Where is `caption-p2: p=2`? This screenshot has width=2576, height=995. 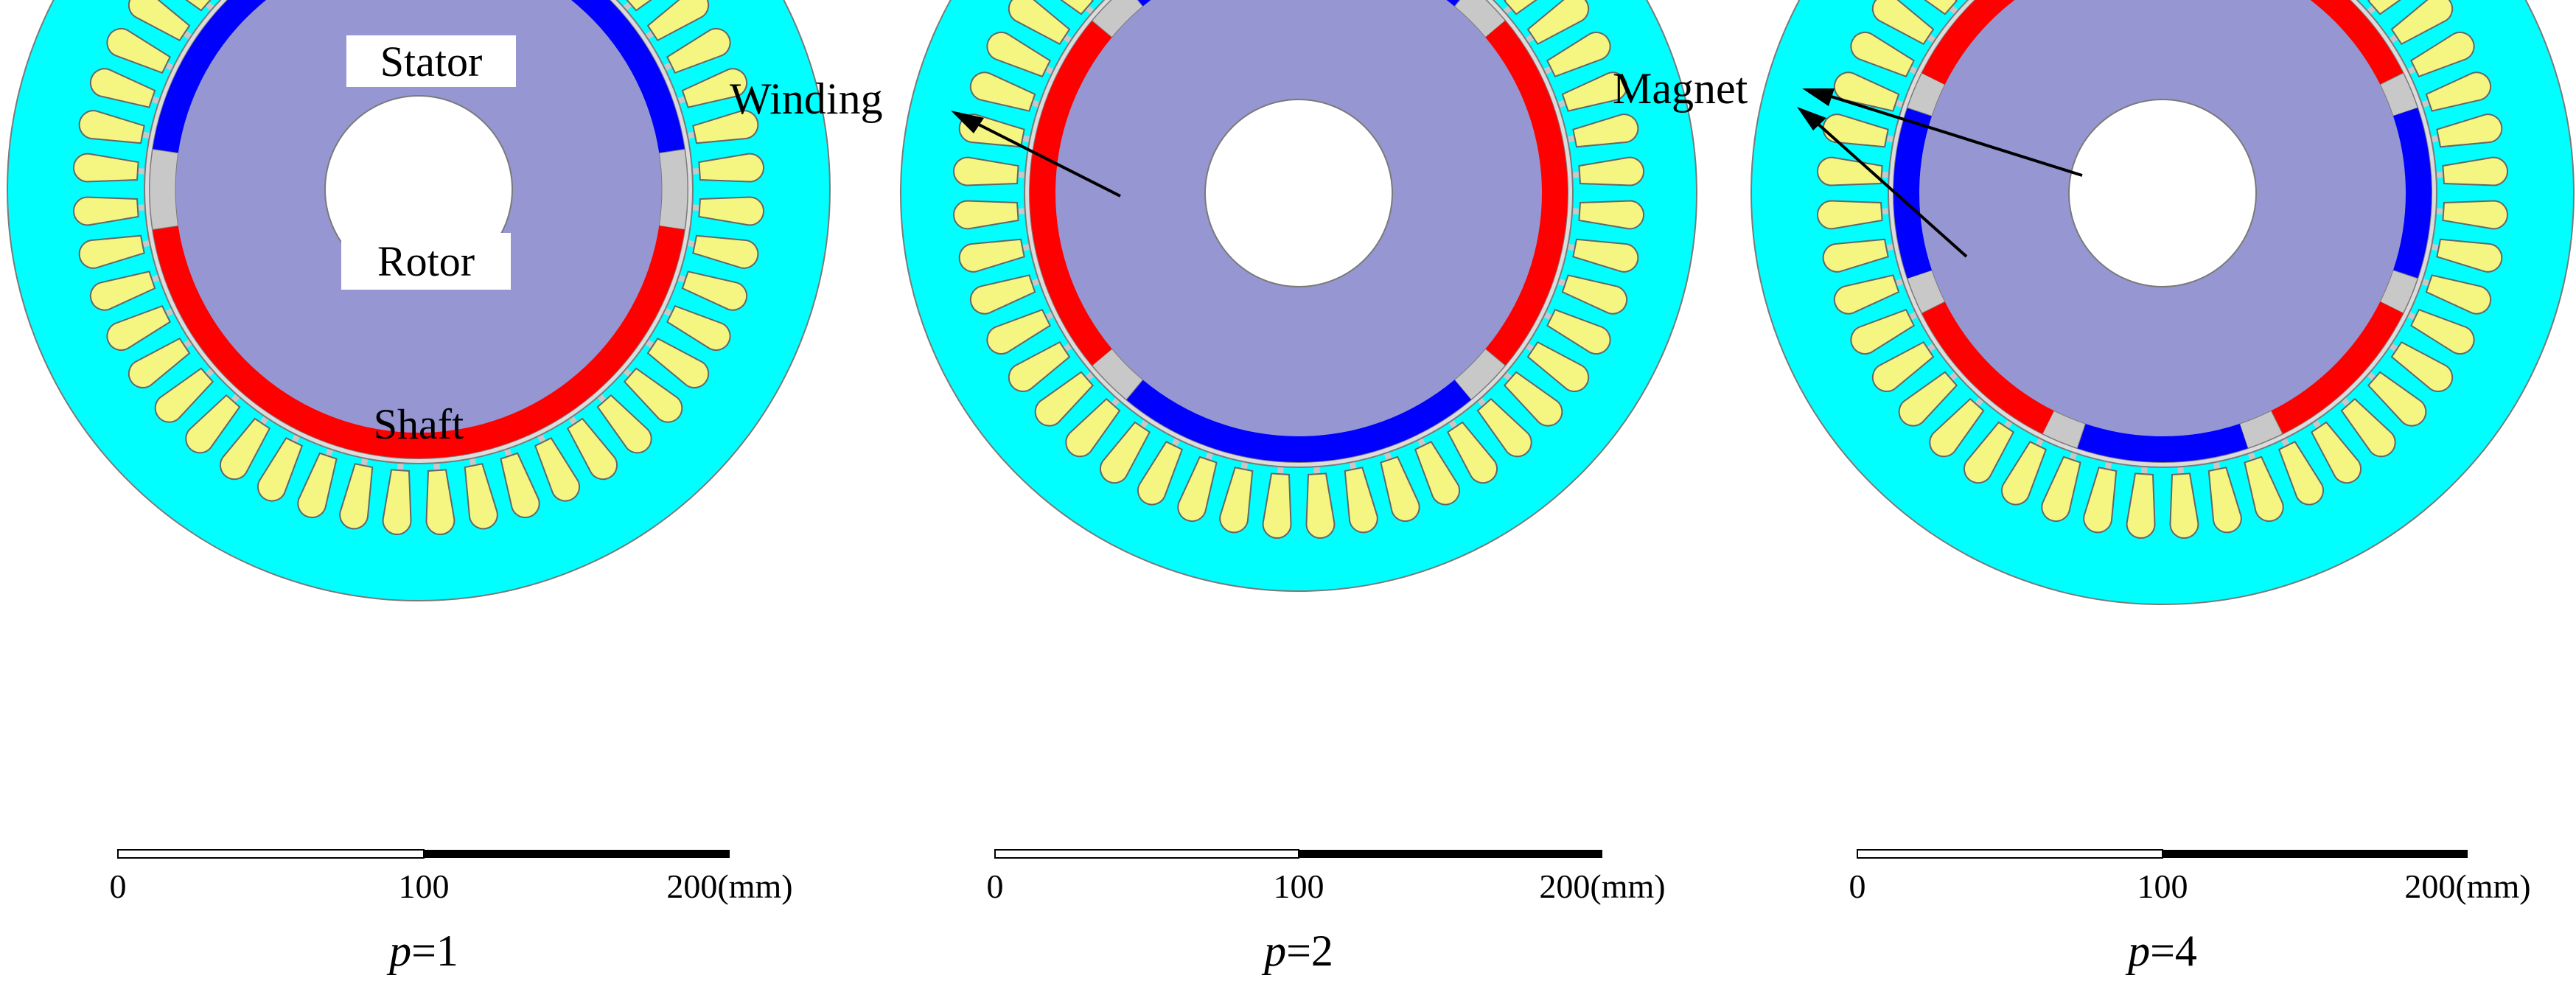
caption-p2: p=2 is located at coordinates (1297, 951).